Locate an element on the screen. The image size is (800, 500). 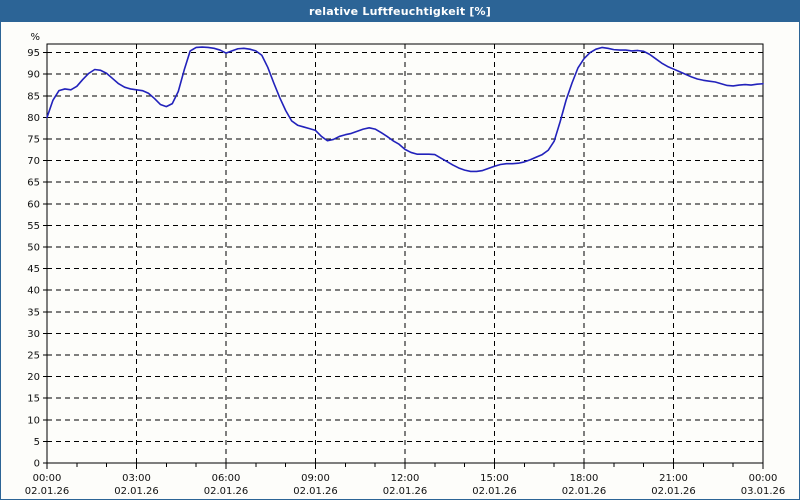
y-tick-label: 10 is located at coordinates (33, 420).